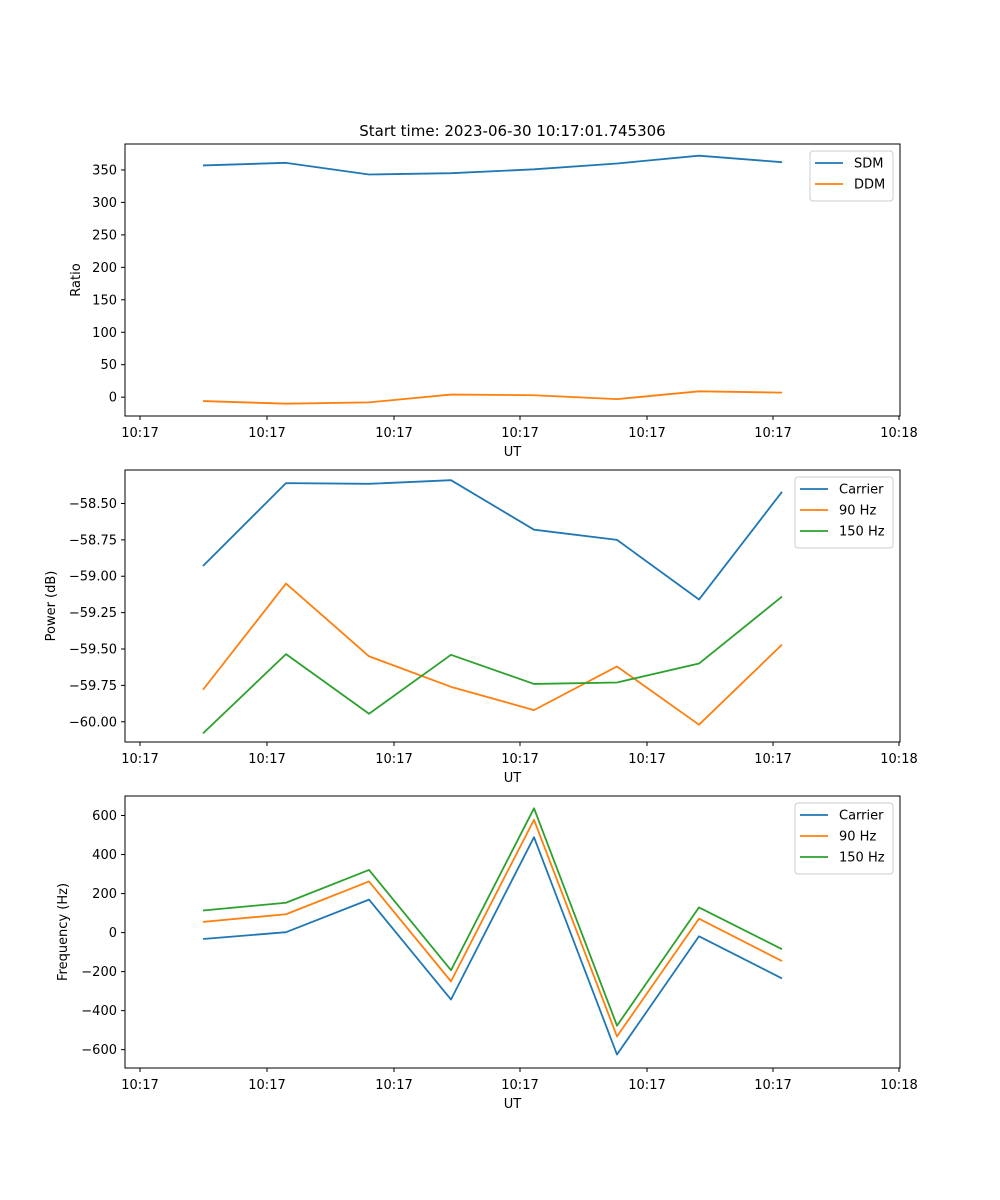 The image size is (1000, 1200). Describe the element at coordinates (898, 433) in the screenshot. I see `ratio-x-tick-label: 10:18` at that location.